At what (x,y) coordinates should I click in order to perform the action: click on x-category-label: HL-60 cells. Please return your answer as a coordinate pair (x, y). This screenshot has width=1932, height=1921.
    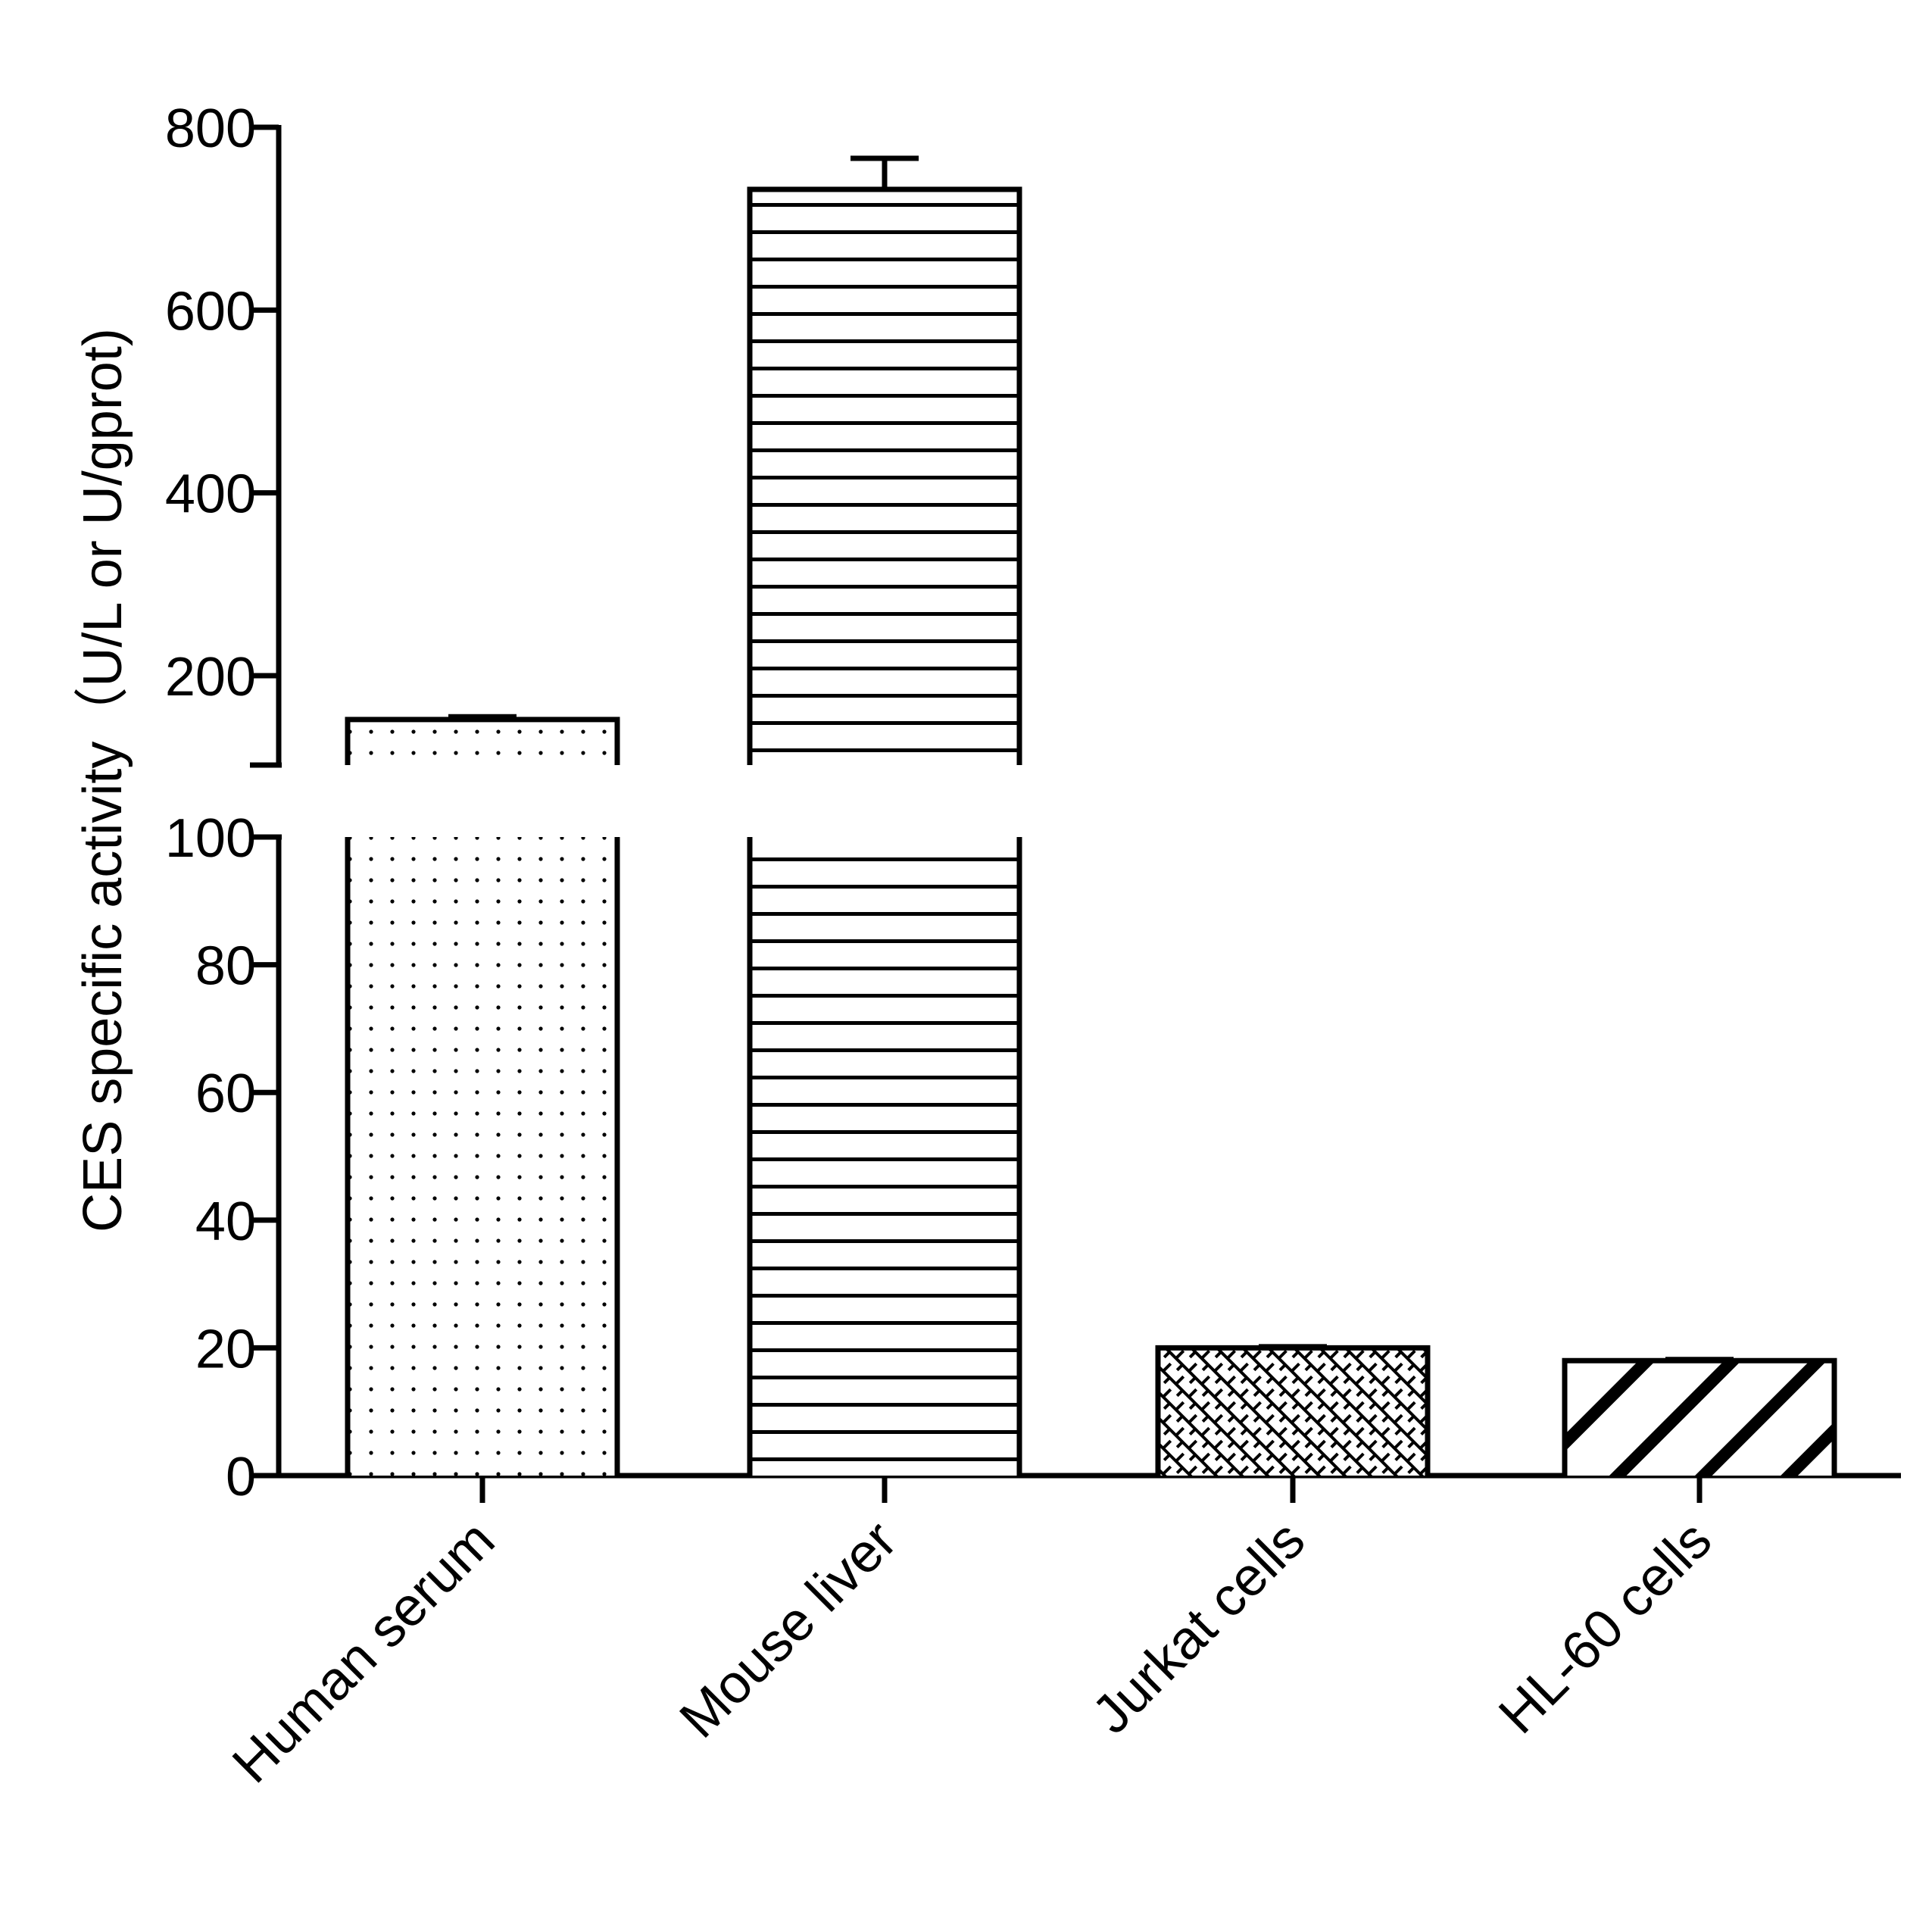
    Looking at the image, I should click on (1605, 1627).